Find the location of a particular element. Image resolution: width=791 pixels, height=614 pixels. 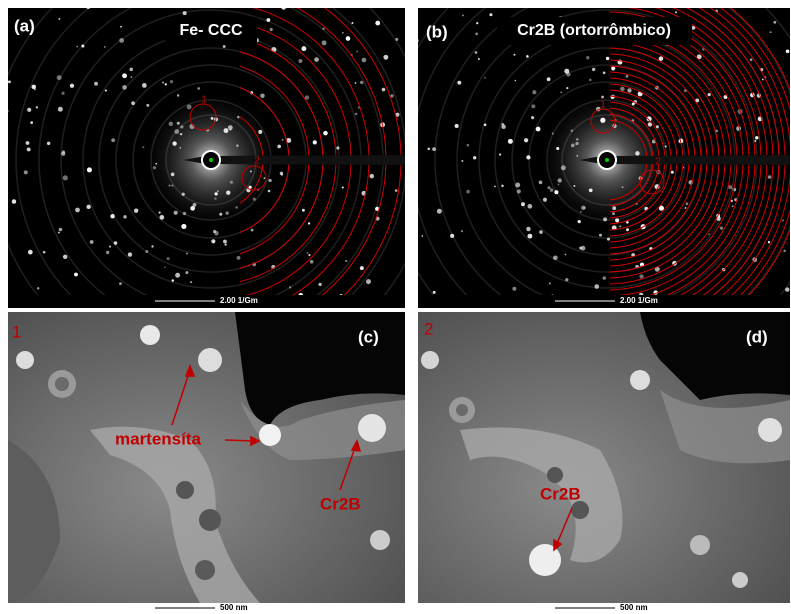

title-box is located at coordinates (211, 31).